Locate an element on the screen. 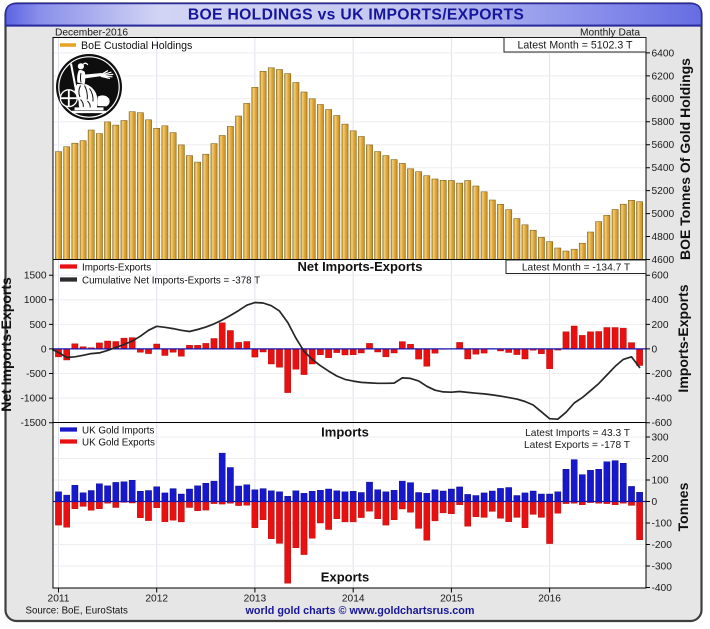 The image size is (710, 629). svg-text: 2016 is located at coordinates (549, 598).